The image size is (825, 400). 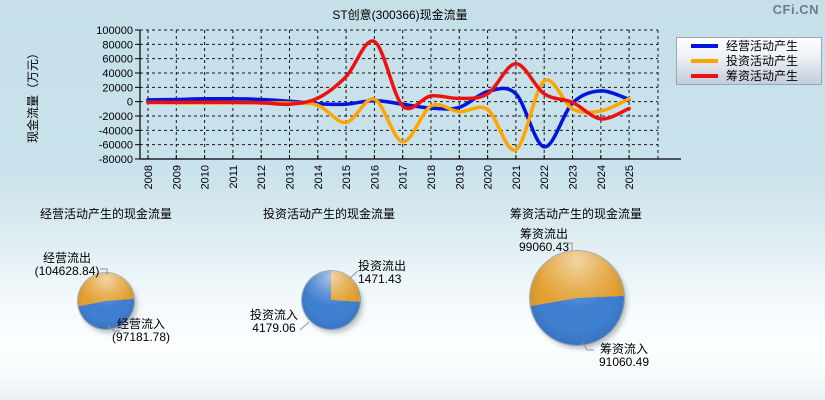 I want to click on pie-label-operating-outflow: 经营流出 (104628.84), so click(x=67, y=265).